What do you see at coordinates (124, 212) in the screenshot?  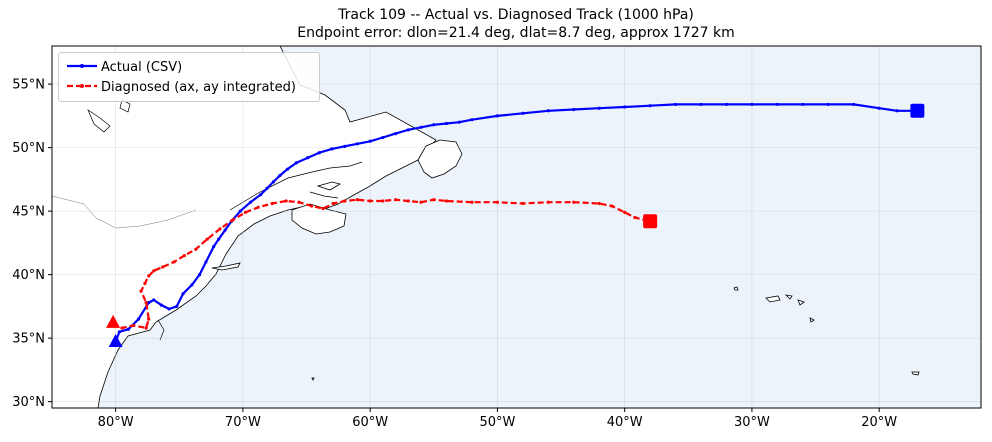 I see `state-border-line` at bounding box center [124, 212].